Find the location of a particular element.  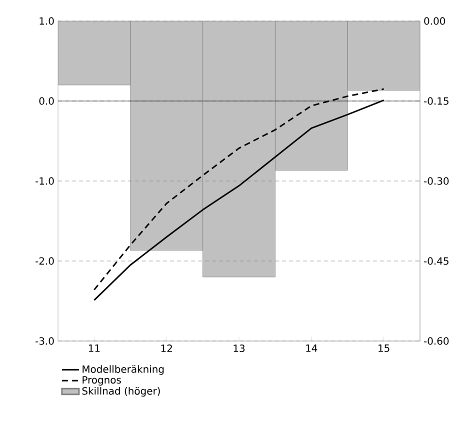

y-tick-label: 1.0 is located at coordinates (47, 21).